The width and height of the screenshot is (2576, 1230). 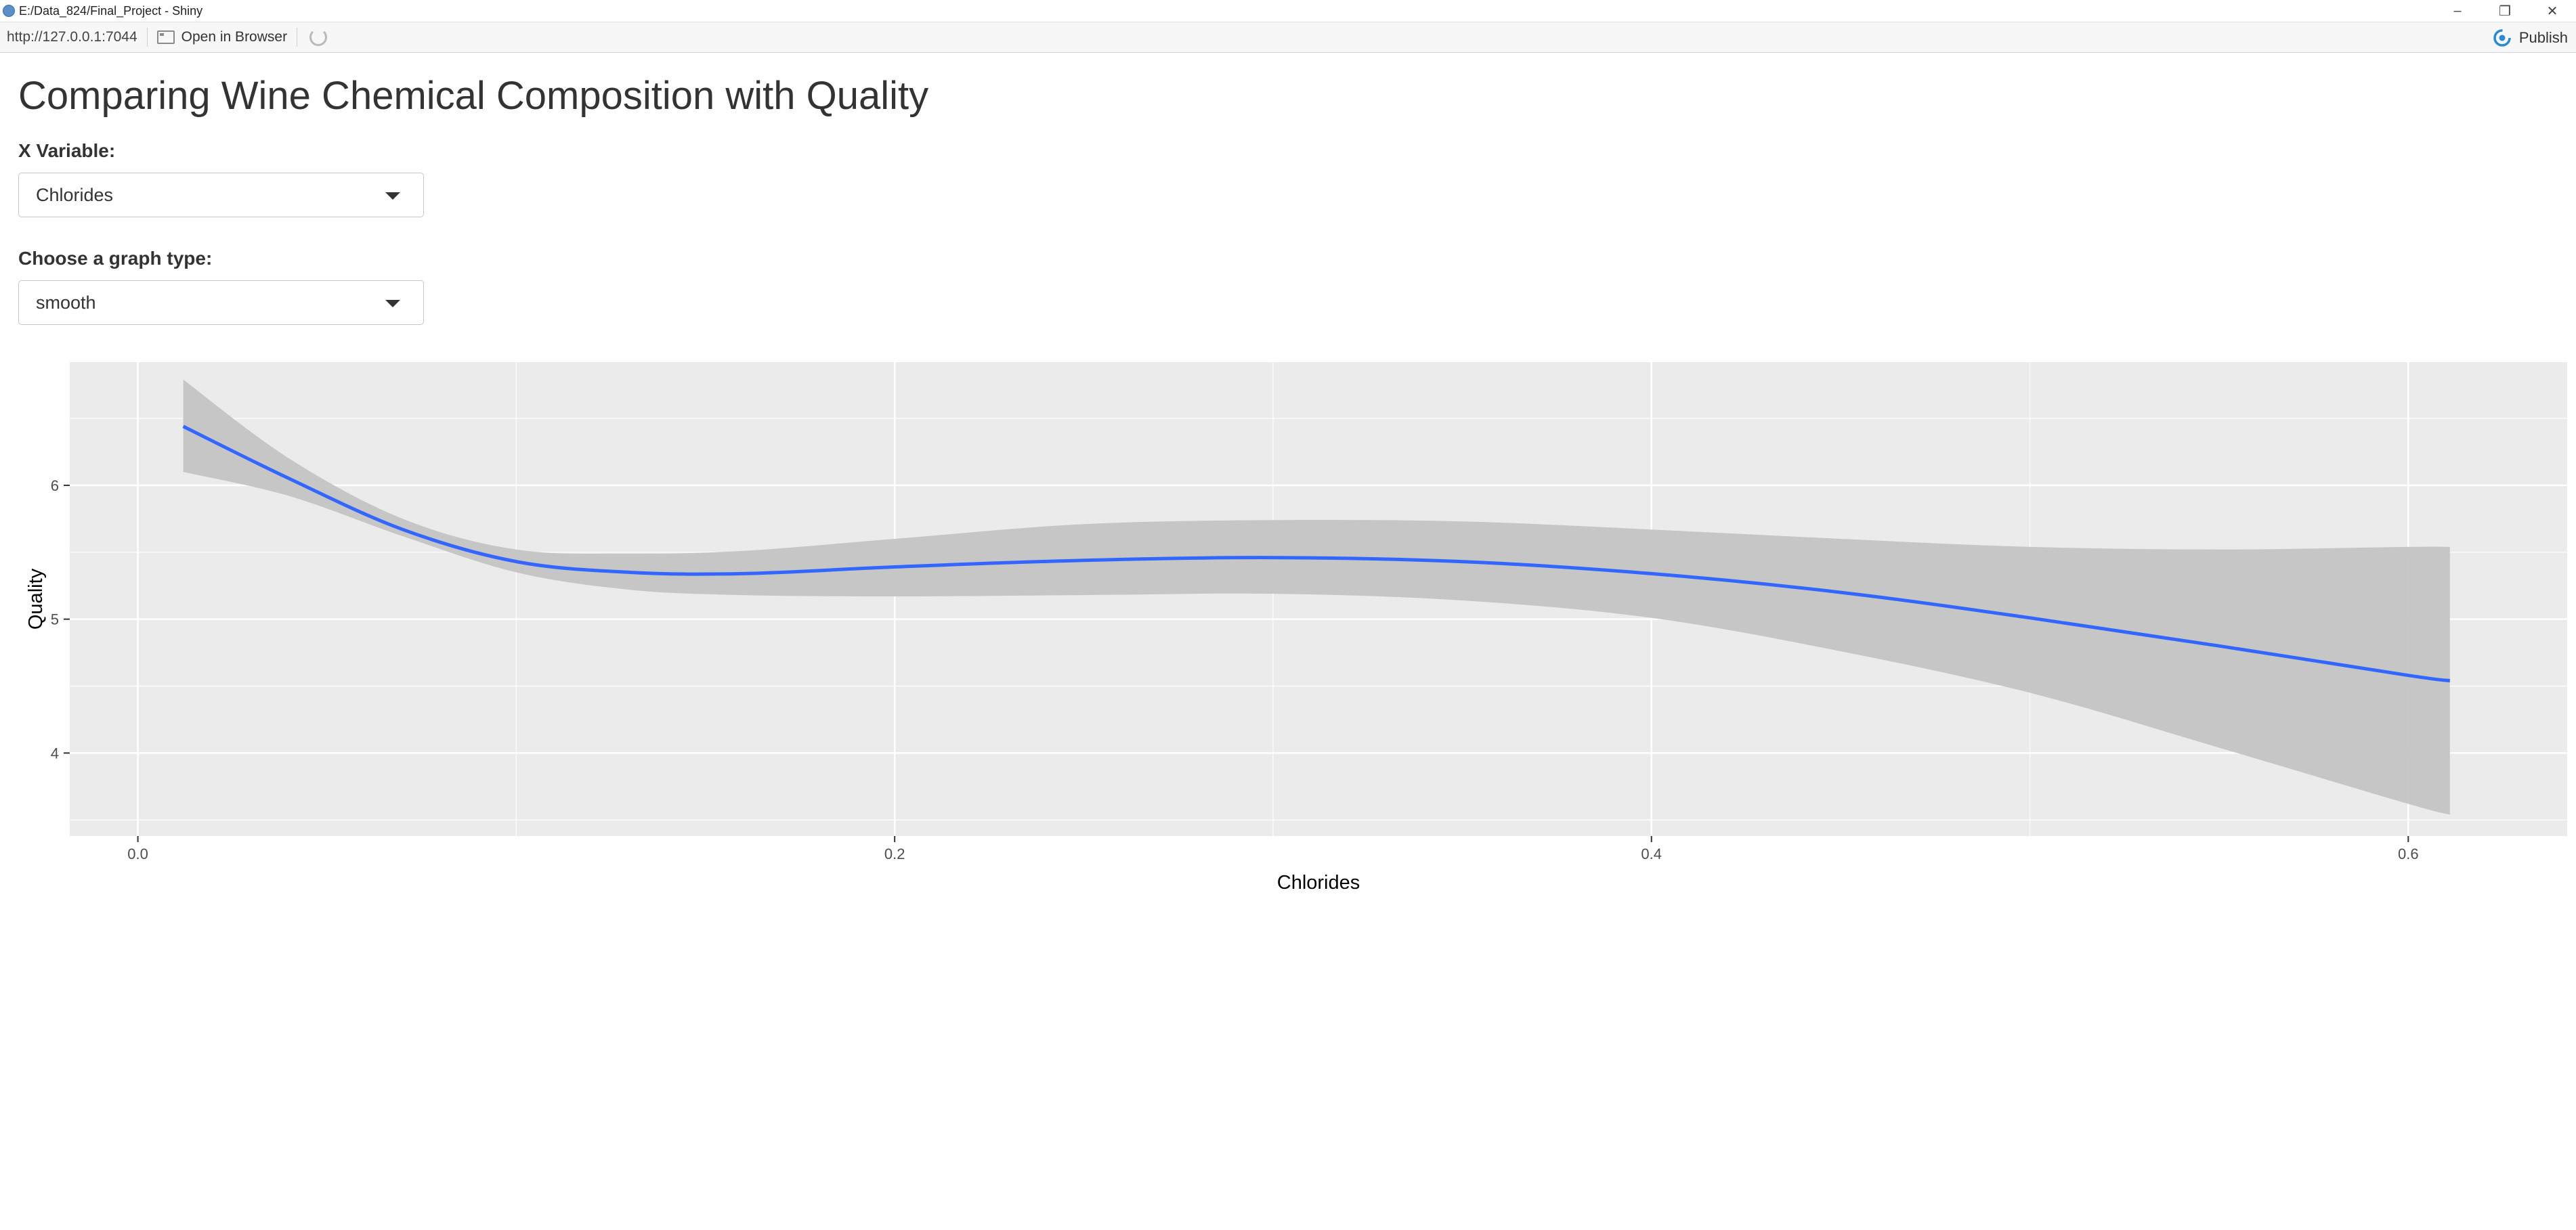 I want to click on y-axis-title: Quality, so click(x=36, y=599).